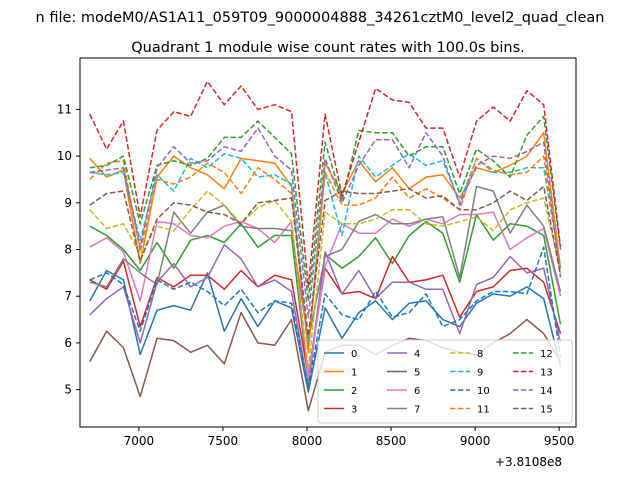 This screenshot has width=640, height=480. What do you see at coordinates (559, 441) in the screenshot?
I see `x-tick-label: 9500` at bounding box center [559, 441].